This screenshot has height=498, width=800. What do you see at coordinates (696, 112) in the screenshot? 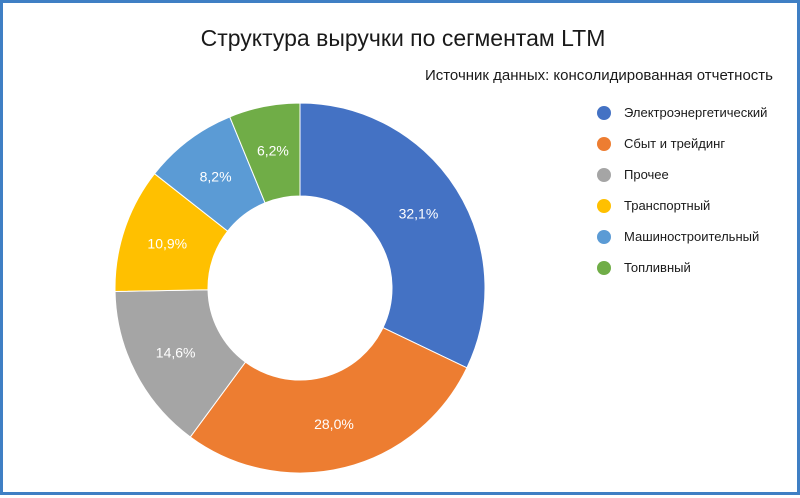
I see `legend-label: Электроэнергетический` at bounding box center [696, 112].